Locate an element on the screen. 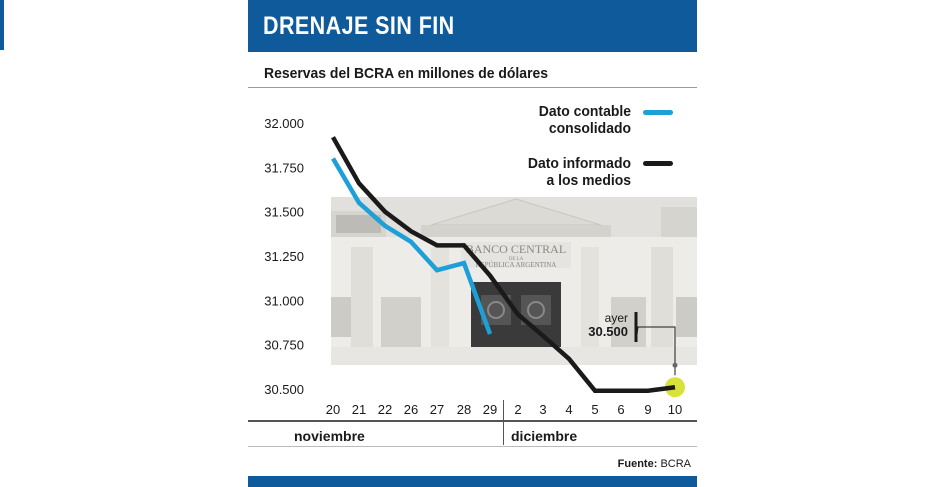 The height and width of the screenshot is (487, 952). x-tick-label: 27 is located at coordinates (437, 409).